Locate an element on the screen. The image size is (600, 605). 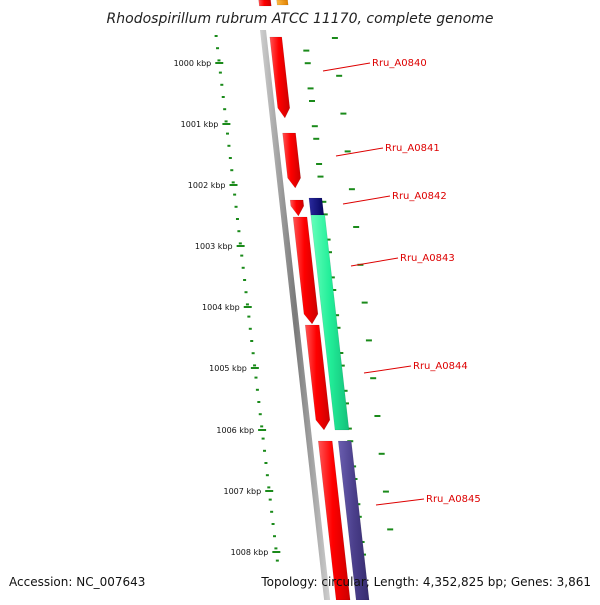
gene-label: Rru_A0844 is located at coordinates (440, 366).